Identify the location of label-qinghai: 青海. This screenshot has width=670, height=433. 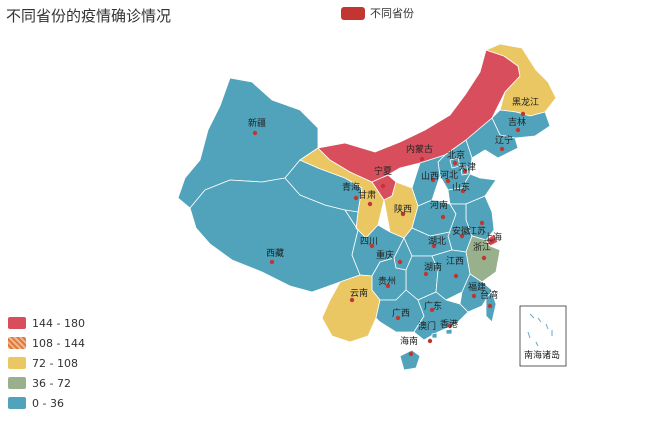
(351, 187).